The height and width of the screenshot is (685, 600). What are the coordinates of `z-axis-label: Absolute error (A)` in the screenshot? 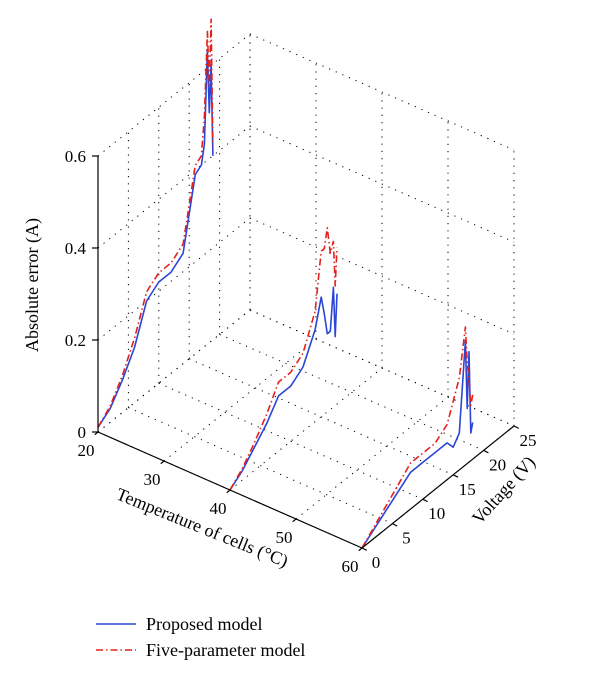 It's located at (32, 285).